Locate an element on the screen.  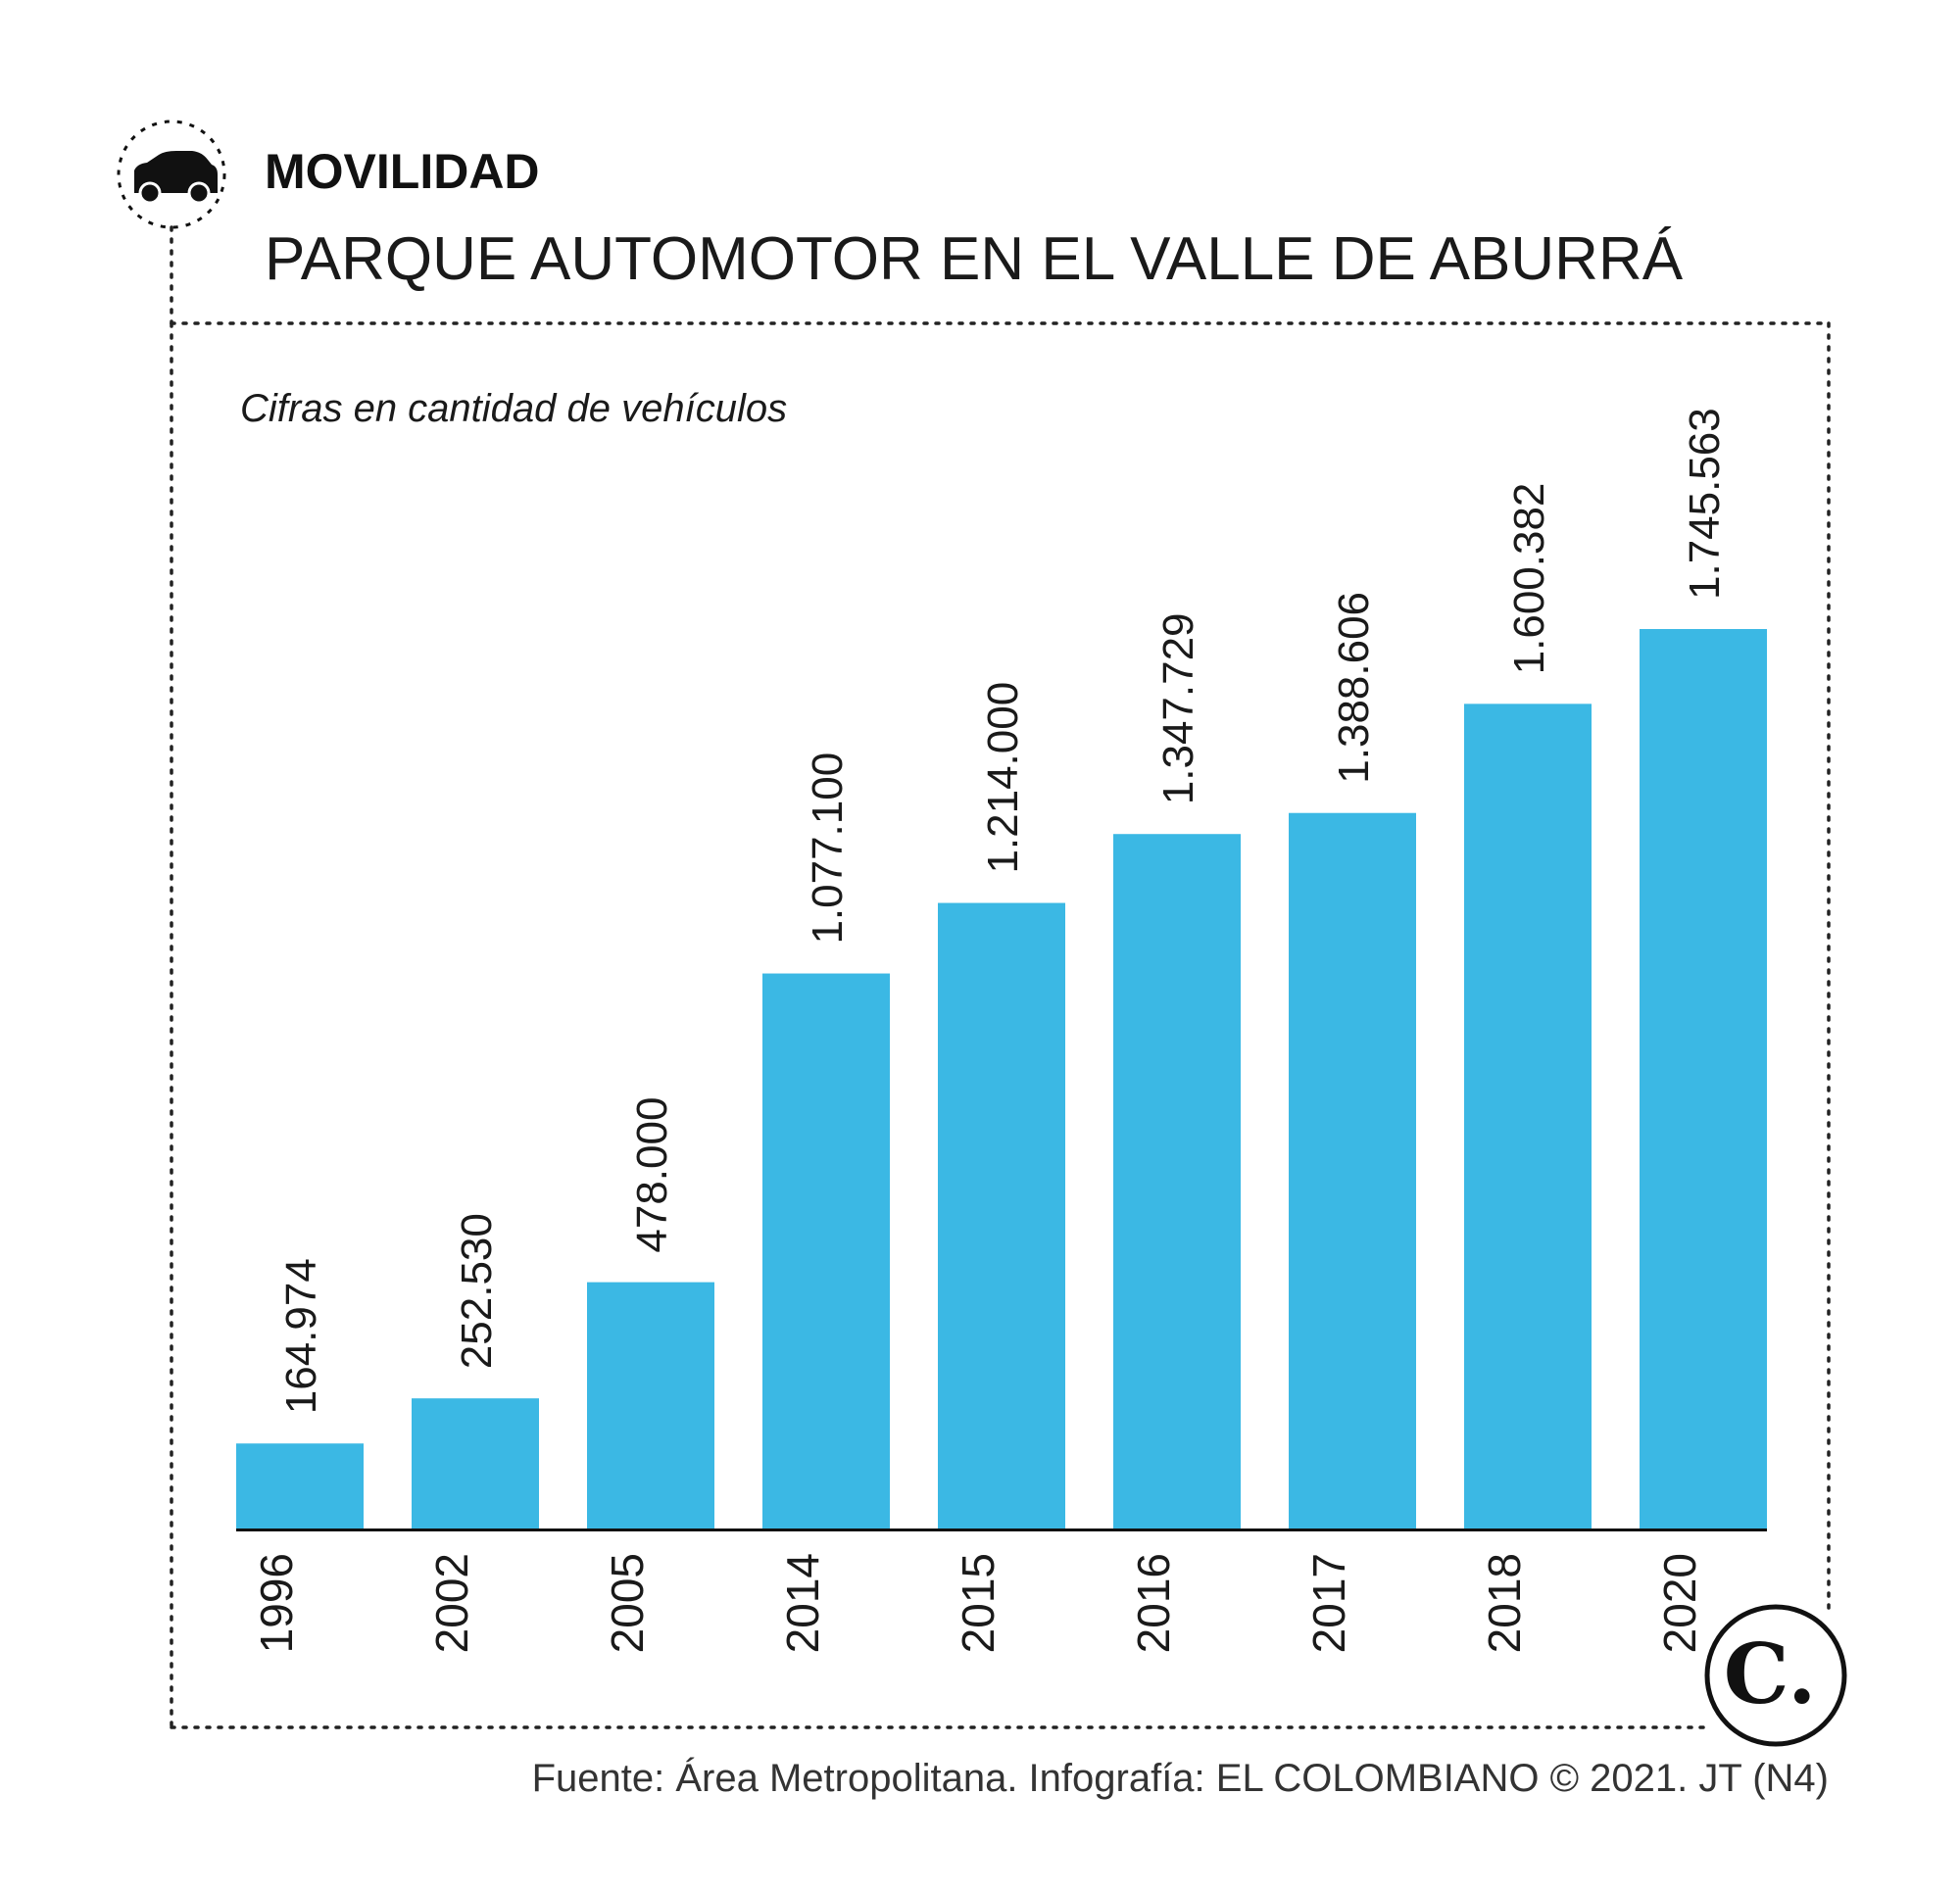
logo-text: C. is located at coordinates (1770, 1673).